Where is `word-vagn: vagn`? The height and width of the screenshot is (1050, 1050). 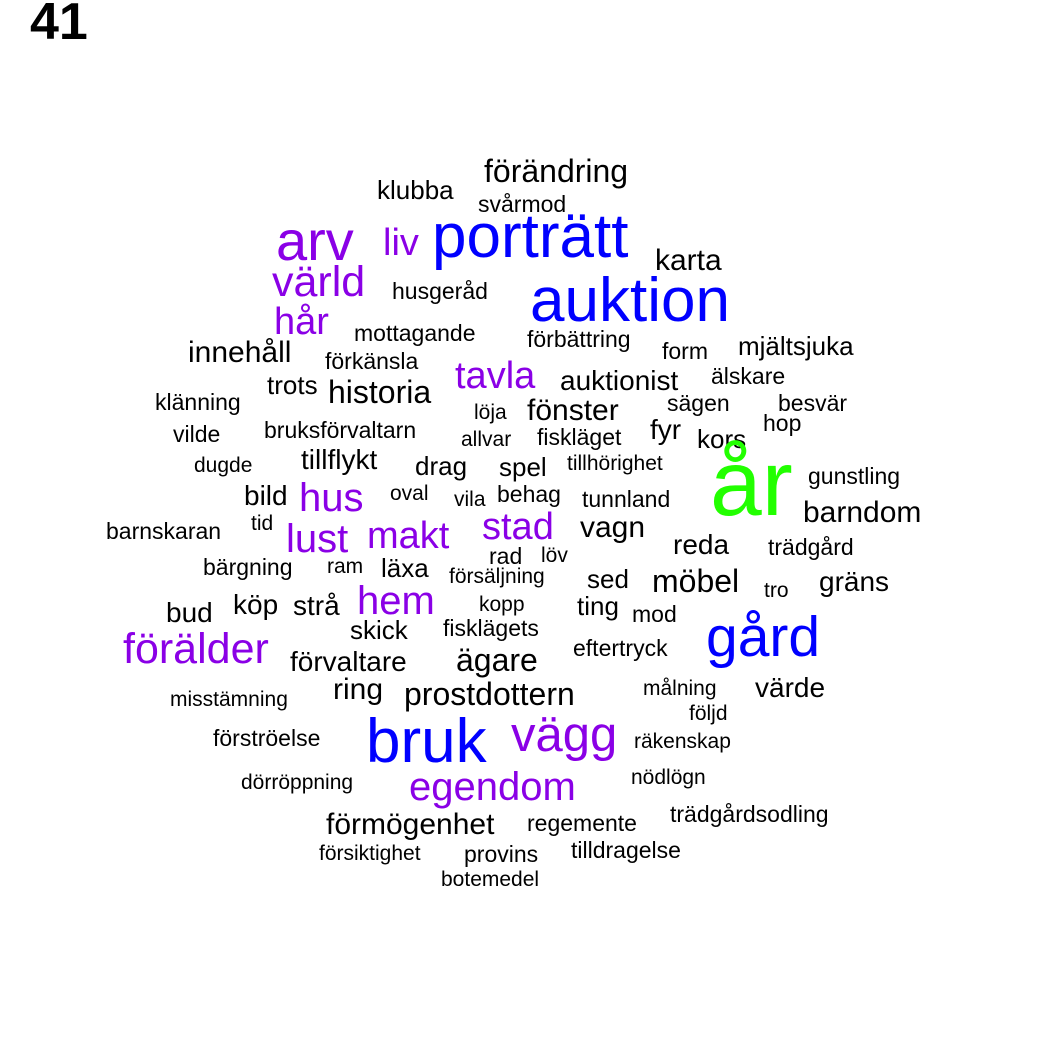 word-vagn: vagn is located at coordinates (613, 527).